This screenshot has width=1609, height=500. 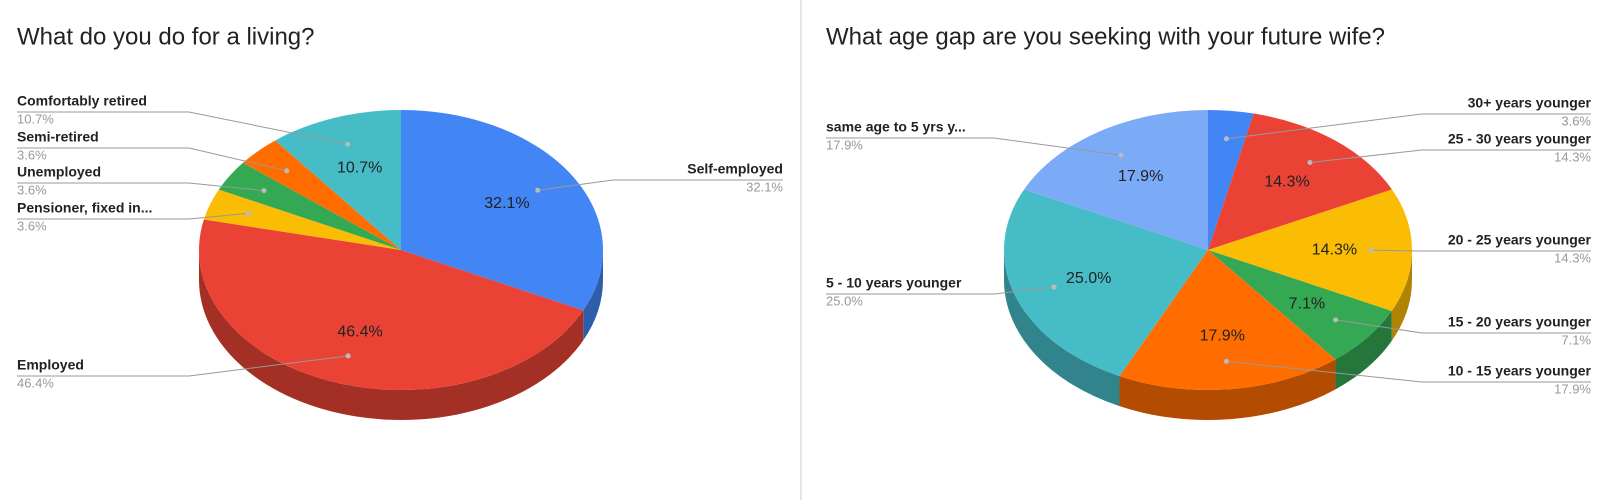 What do you see at coordinates (58, 137) in the screenshot?
I see `legend-label: Semi-retired` at bounding box center [58, 137].